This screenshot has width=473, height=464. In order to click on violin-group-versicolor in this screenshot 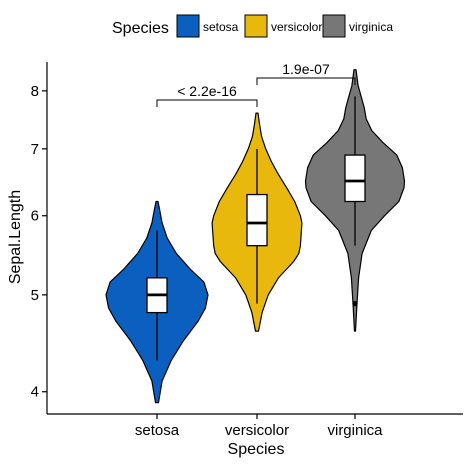, I will do `click(257, 222)`.